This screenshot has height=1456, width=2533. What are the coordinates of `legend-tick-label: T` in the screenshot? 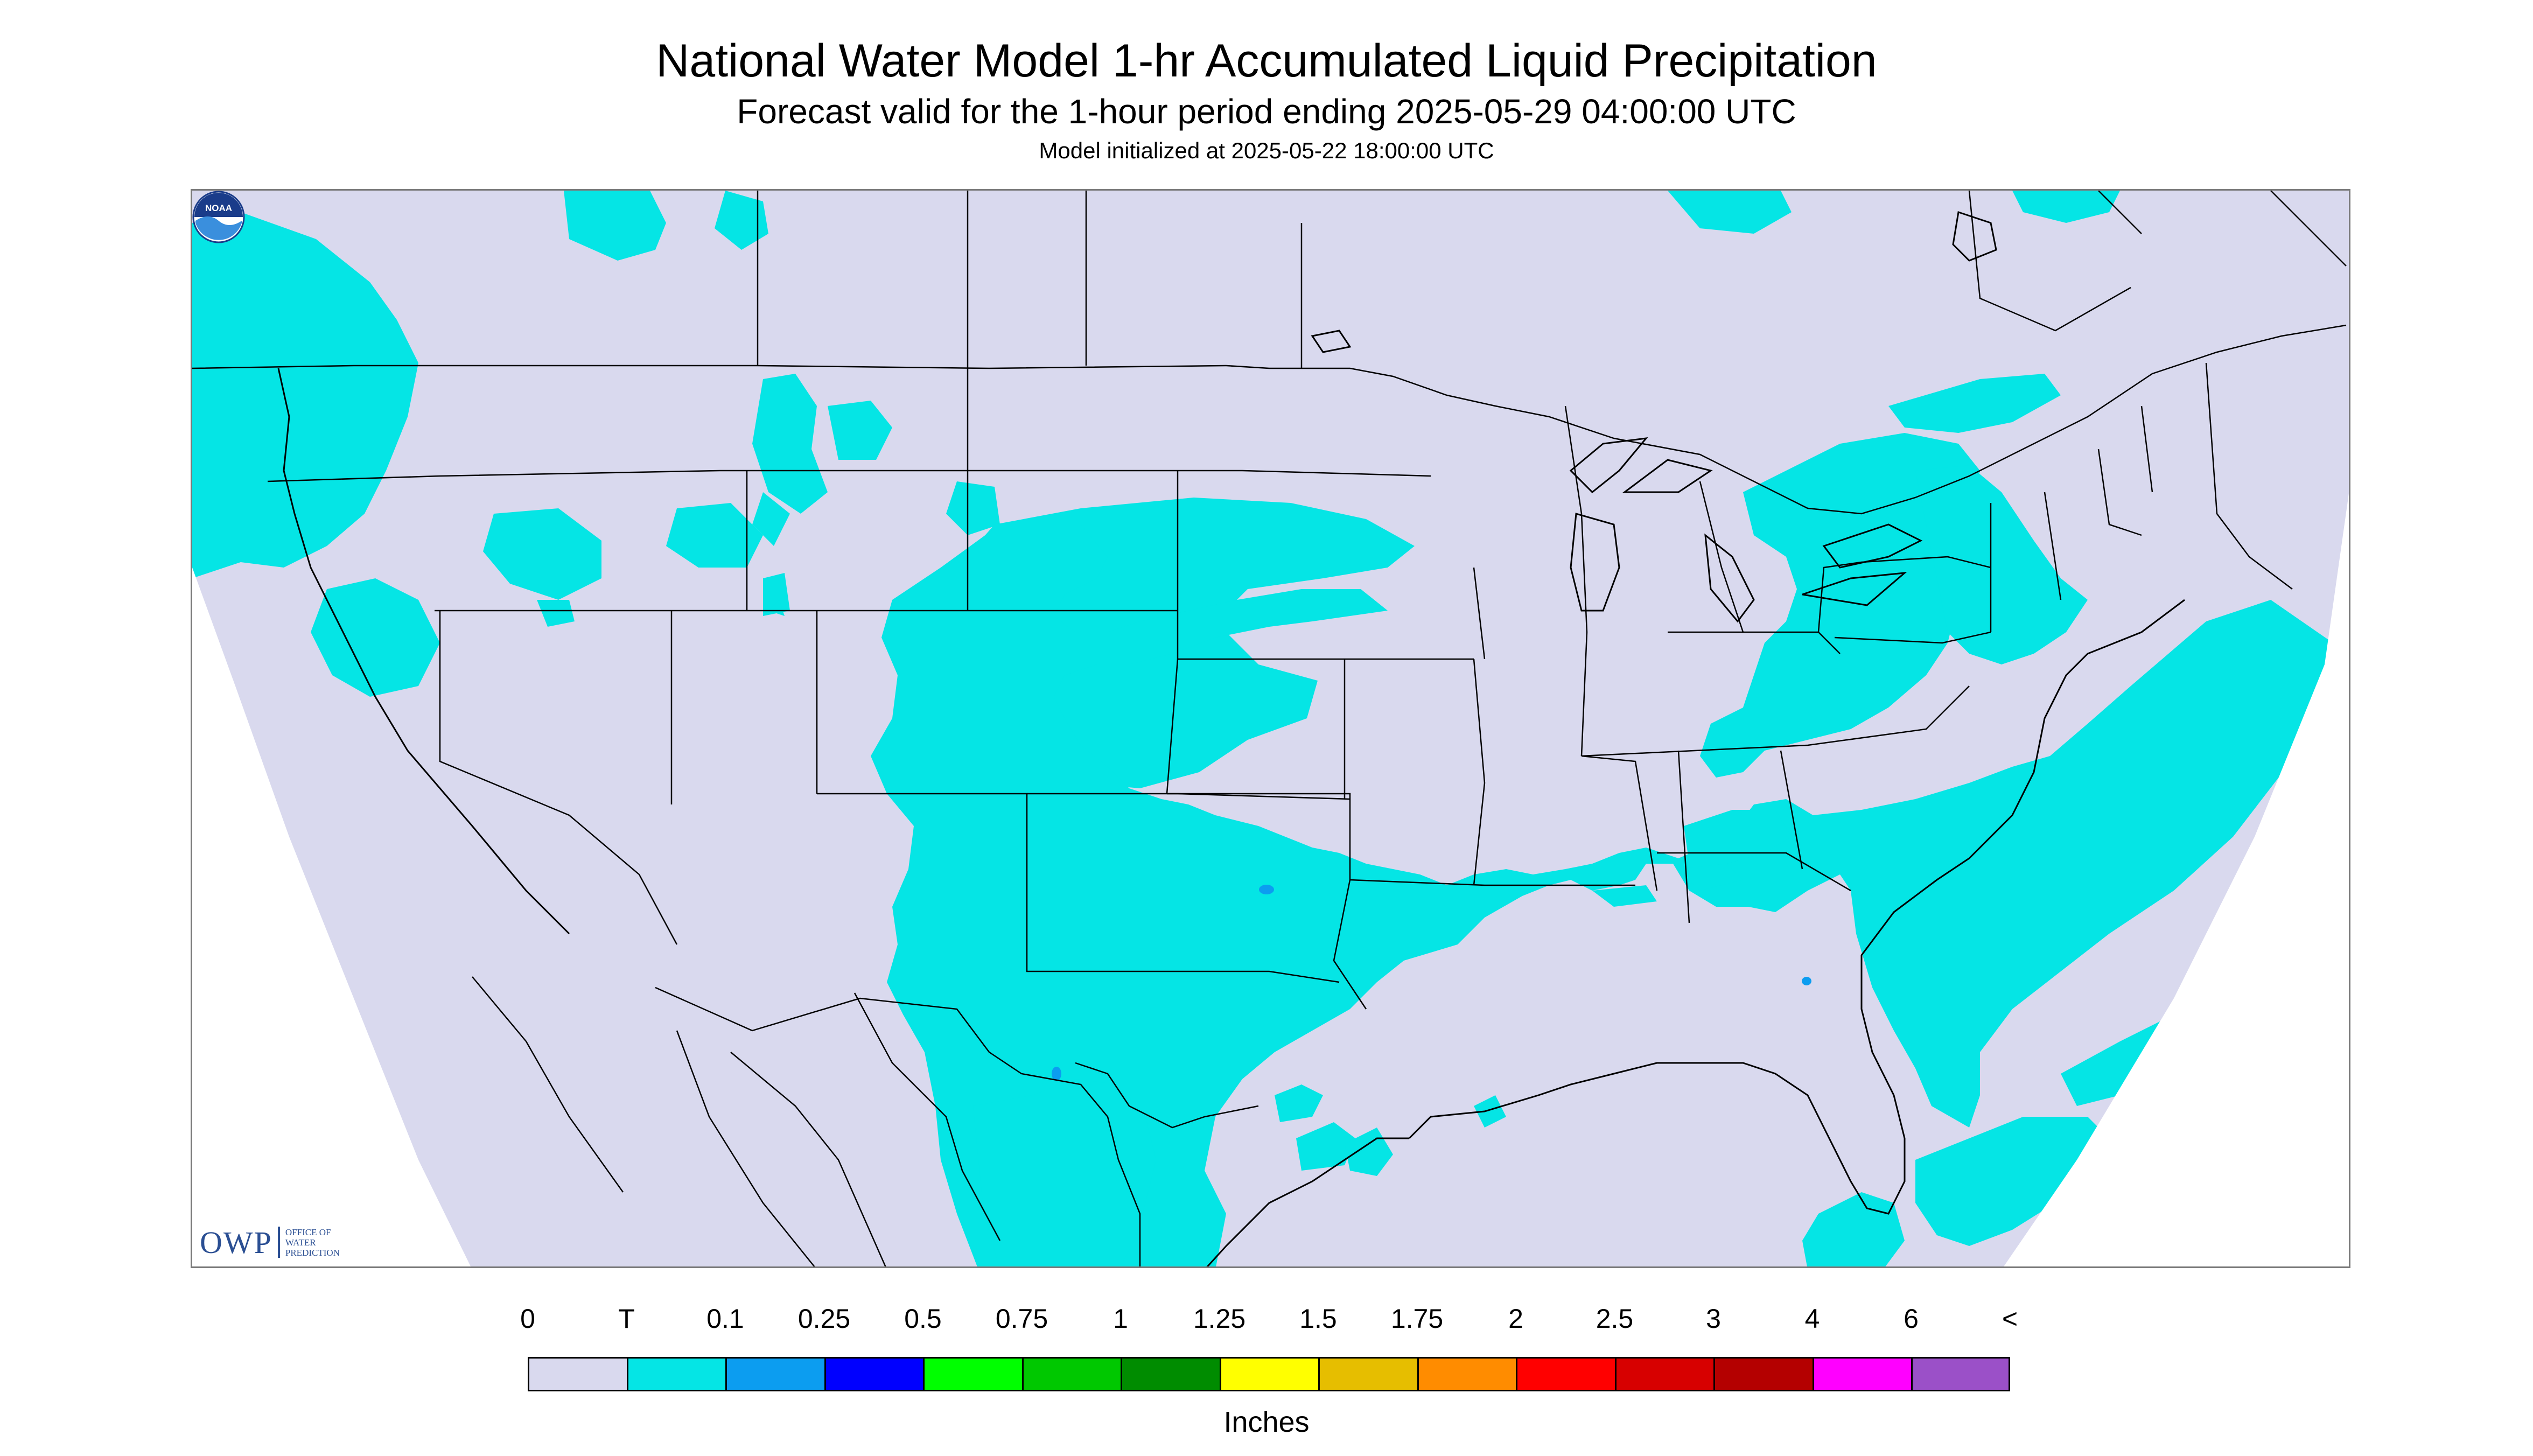 It's located at (627, 1319).